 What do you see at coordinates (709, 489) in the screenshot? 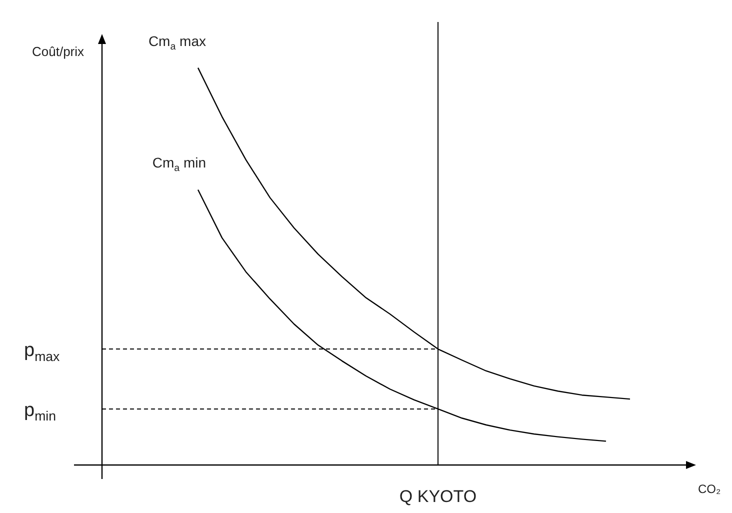
I see `x-axis-title: CO₂` at bounding box center [709, 489].